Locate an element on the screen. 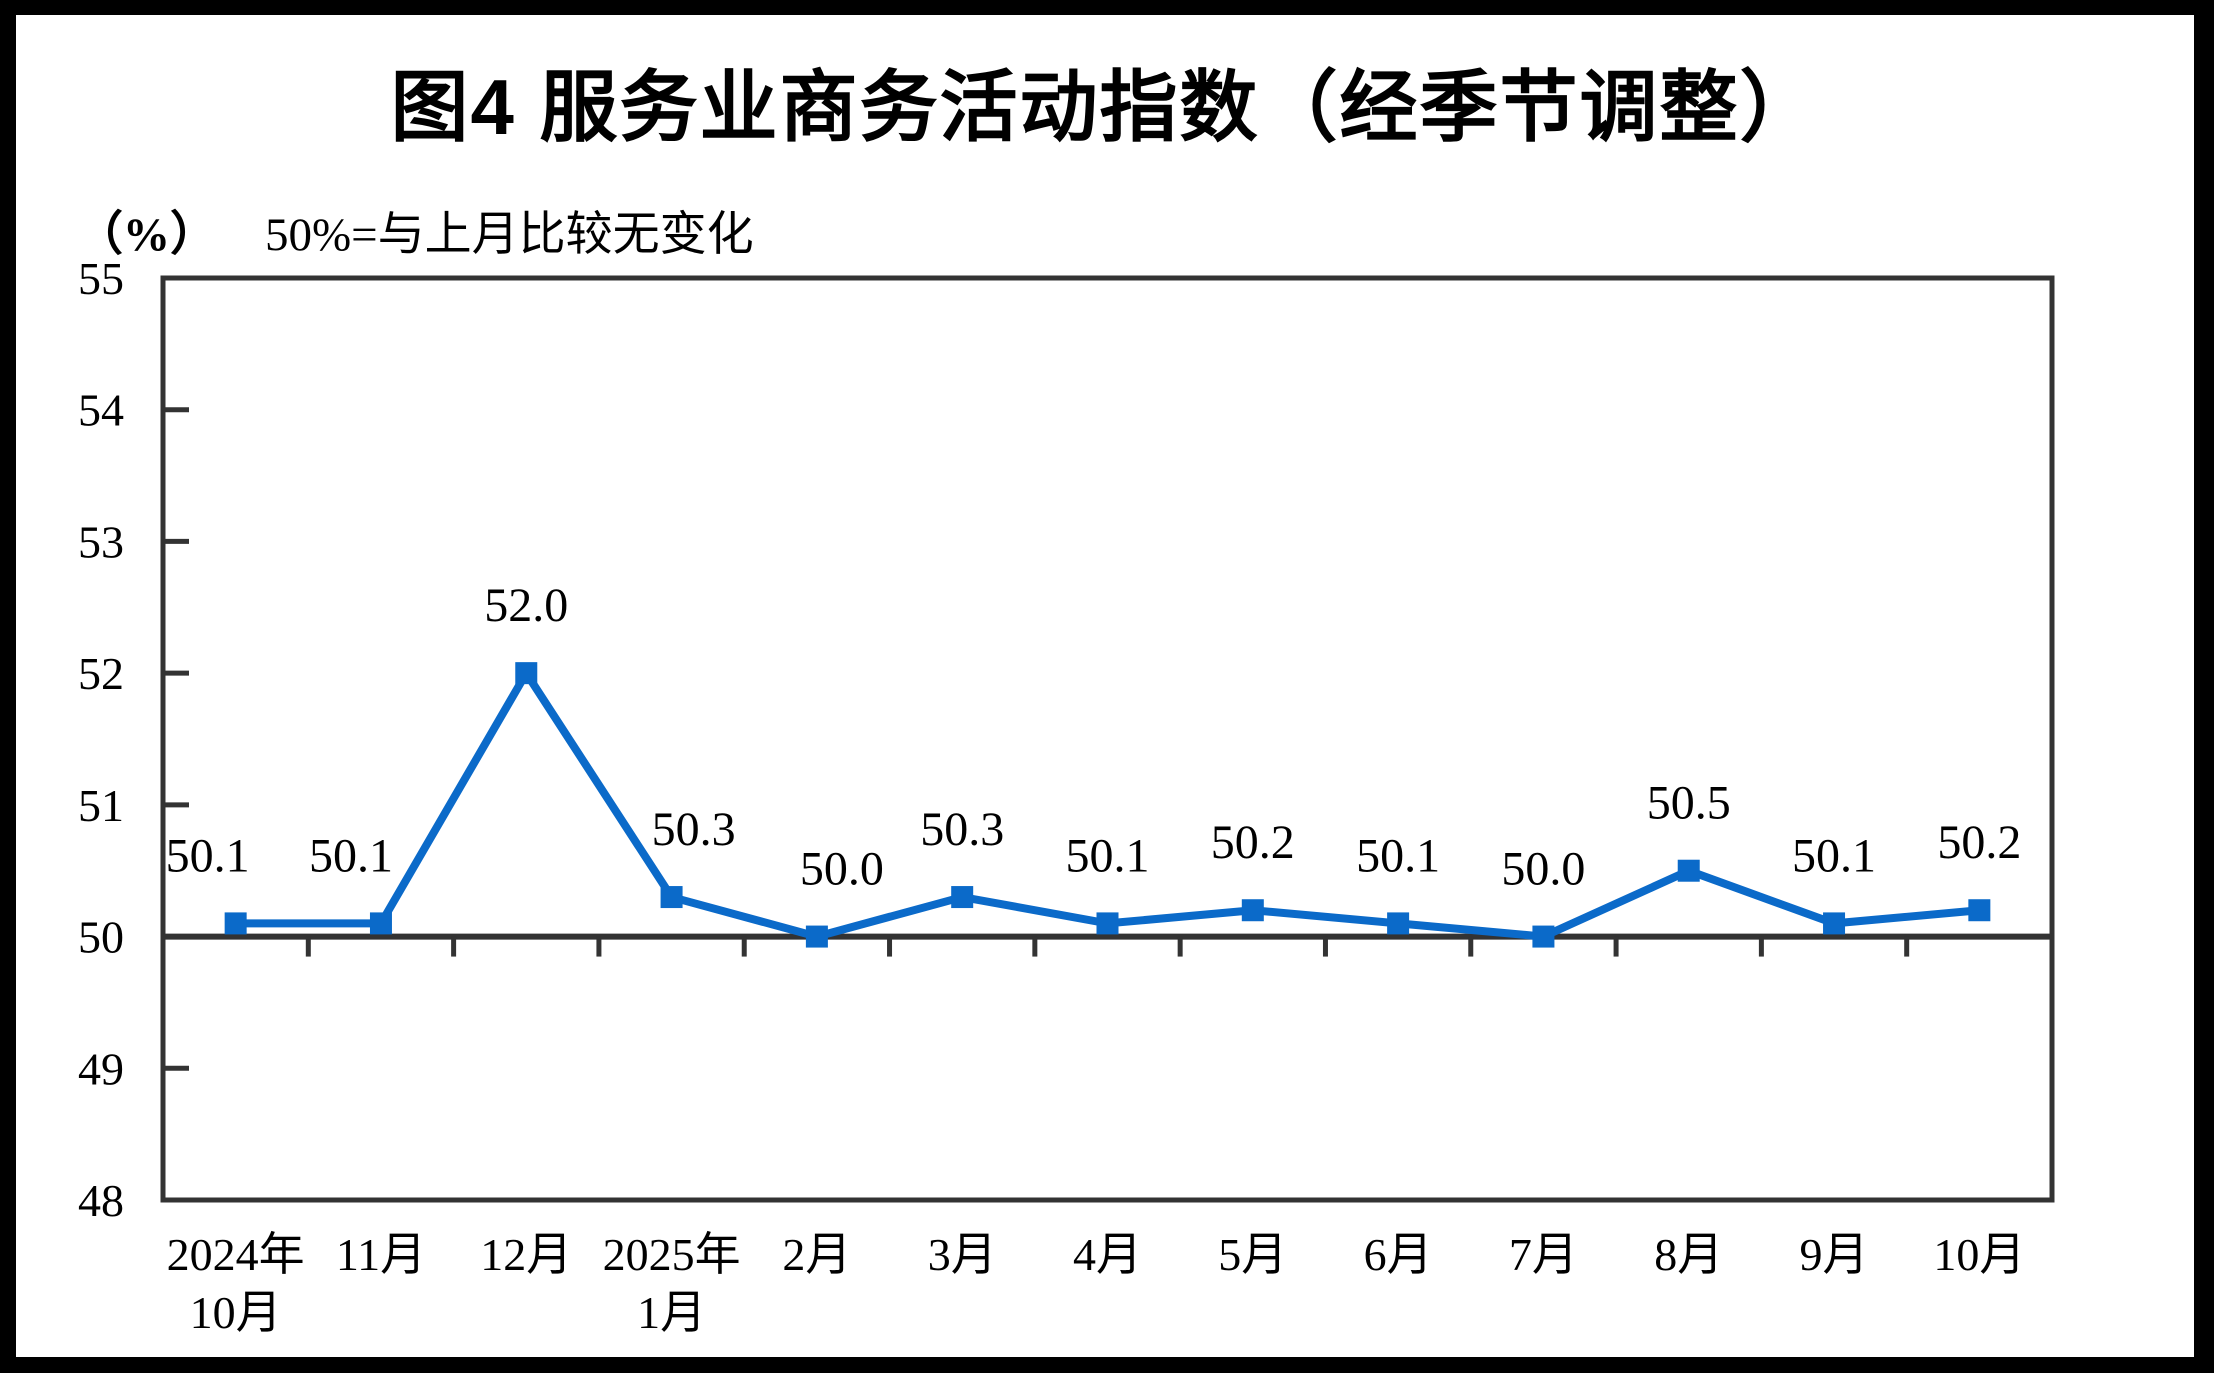 The image size is (2214, 1373). y-axis-tick-label: 50 is located at coordinates (101, 937).